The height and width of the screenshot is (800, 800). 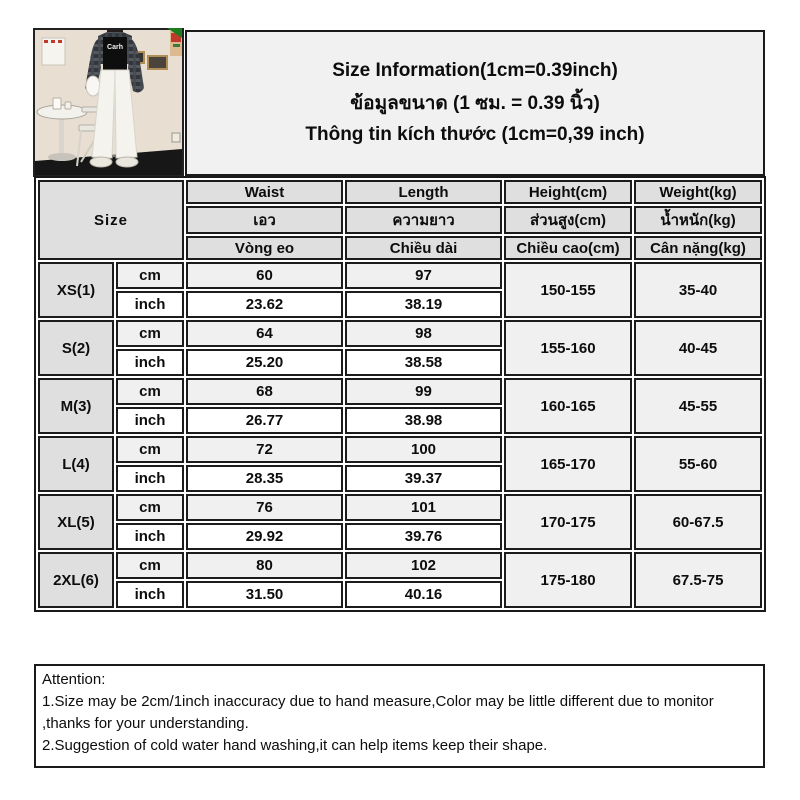 I want to click on size-row-inch: inch 23.62 38.19, so click(x=400, y=304).